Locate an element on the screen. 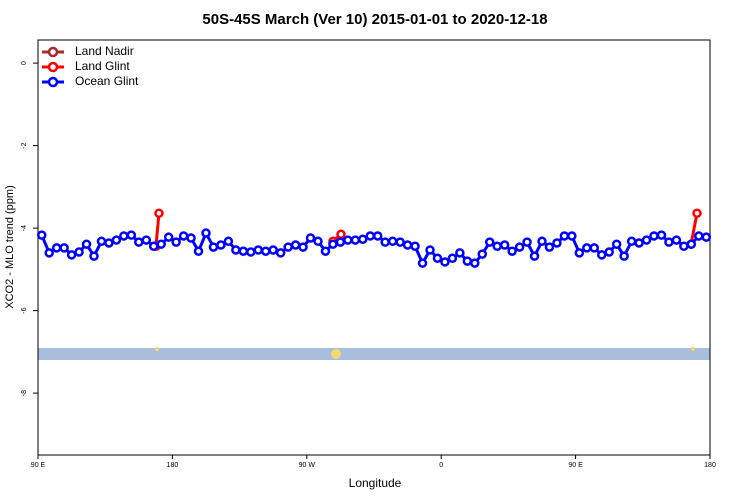  y-tick-label: 0 is located at coordinates (24, 63).